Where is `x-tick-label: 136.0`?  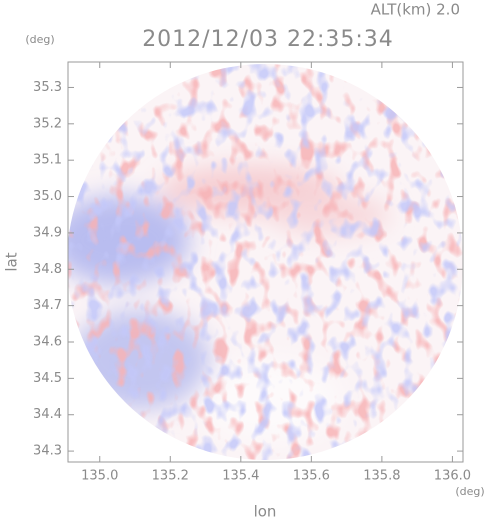
x-tick-label: 136.0 is located at coordinates (452, 476).